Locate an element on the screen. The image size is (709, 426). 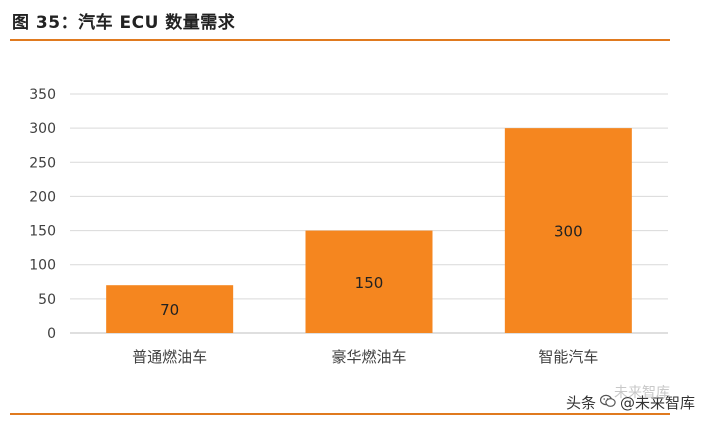
data-label: 70 is located at coordinates (169, 310).